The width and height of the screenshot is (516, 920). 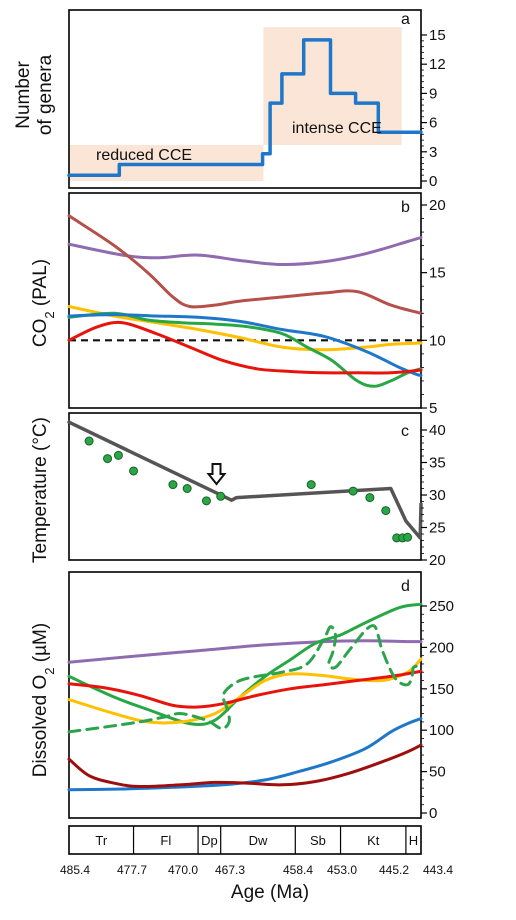 I want to click on ylabel-c: Temperature (°C), so click(x=40, y=490).